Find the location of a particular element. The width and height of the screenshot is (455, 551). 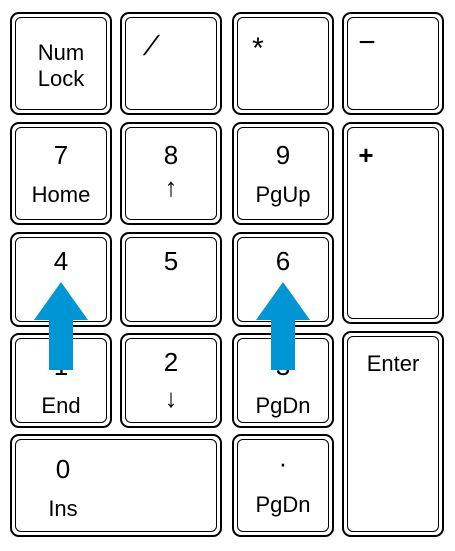

numpad-5-number: 5 is located at coordinates (171, 261).